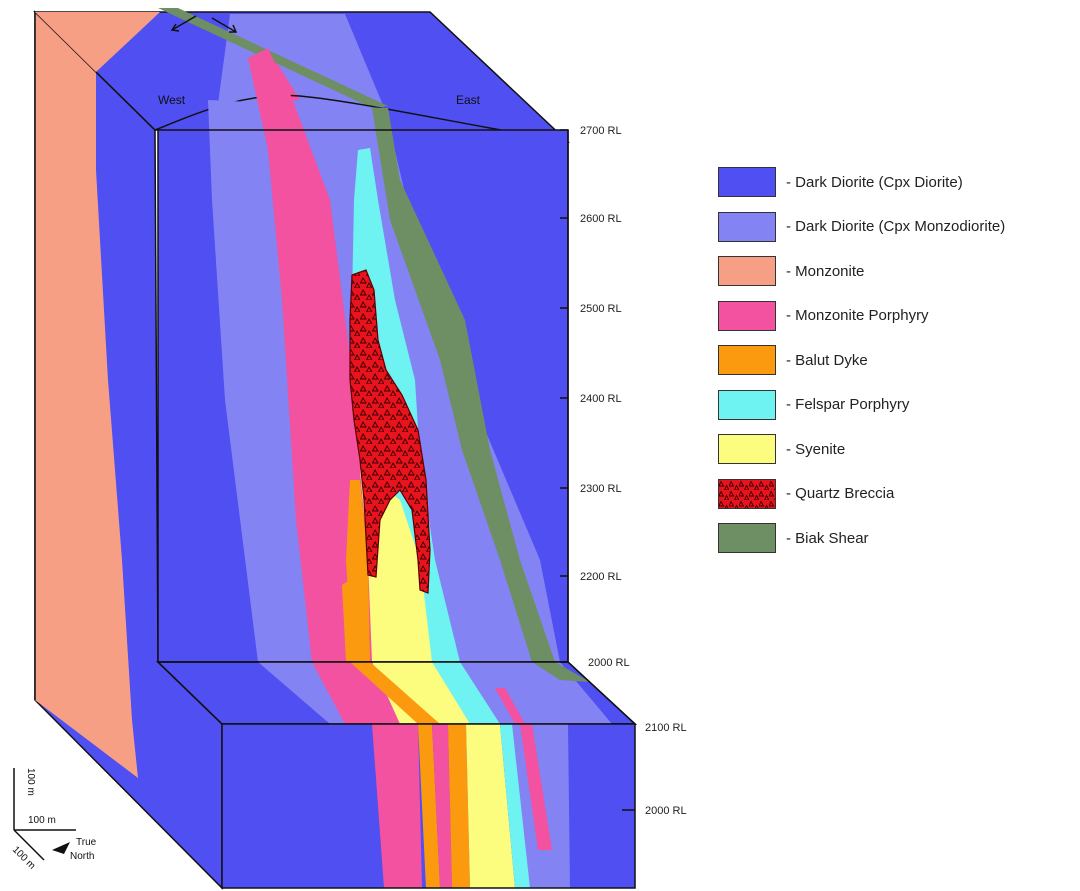  I want to click on east-label: East, so click(468, 100).